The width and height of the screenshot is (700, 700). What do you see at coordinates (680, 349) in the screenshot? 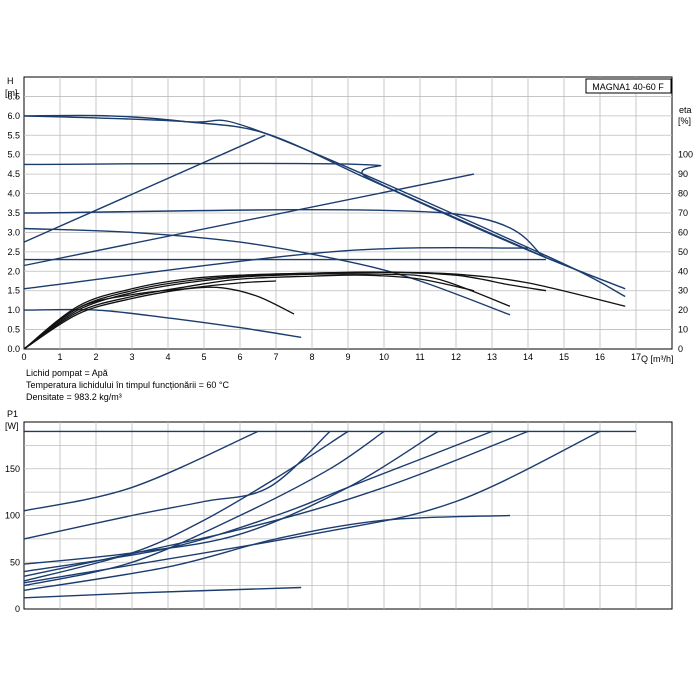
I see `y2-tick-label: 0` at bounding box center [680, 349].